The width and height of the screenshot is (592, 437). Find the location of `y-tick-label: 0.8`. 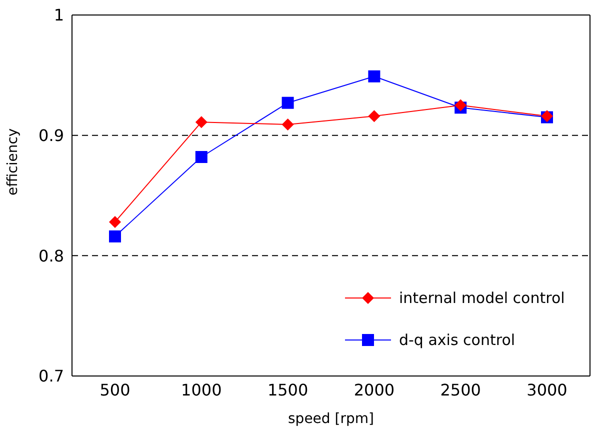

y-tick-label: 0.8 is located at coordinates (51, 256).